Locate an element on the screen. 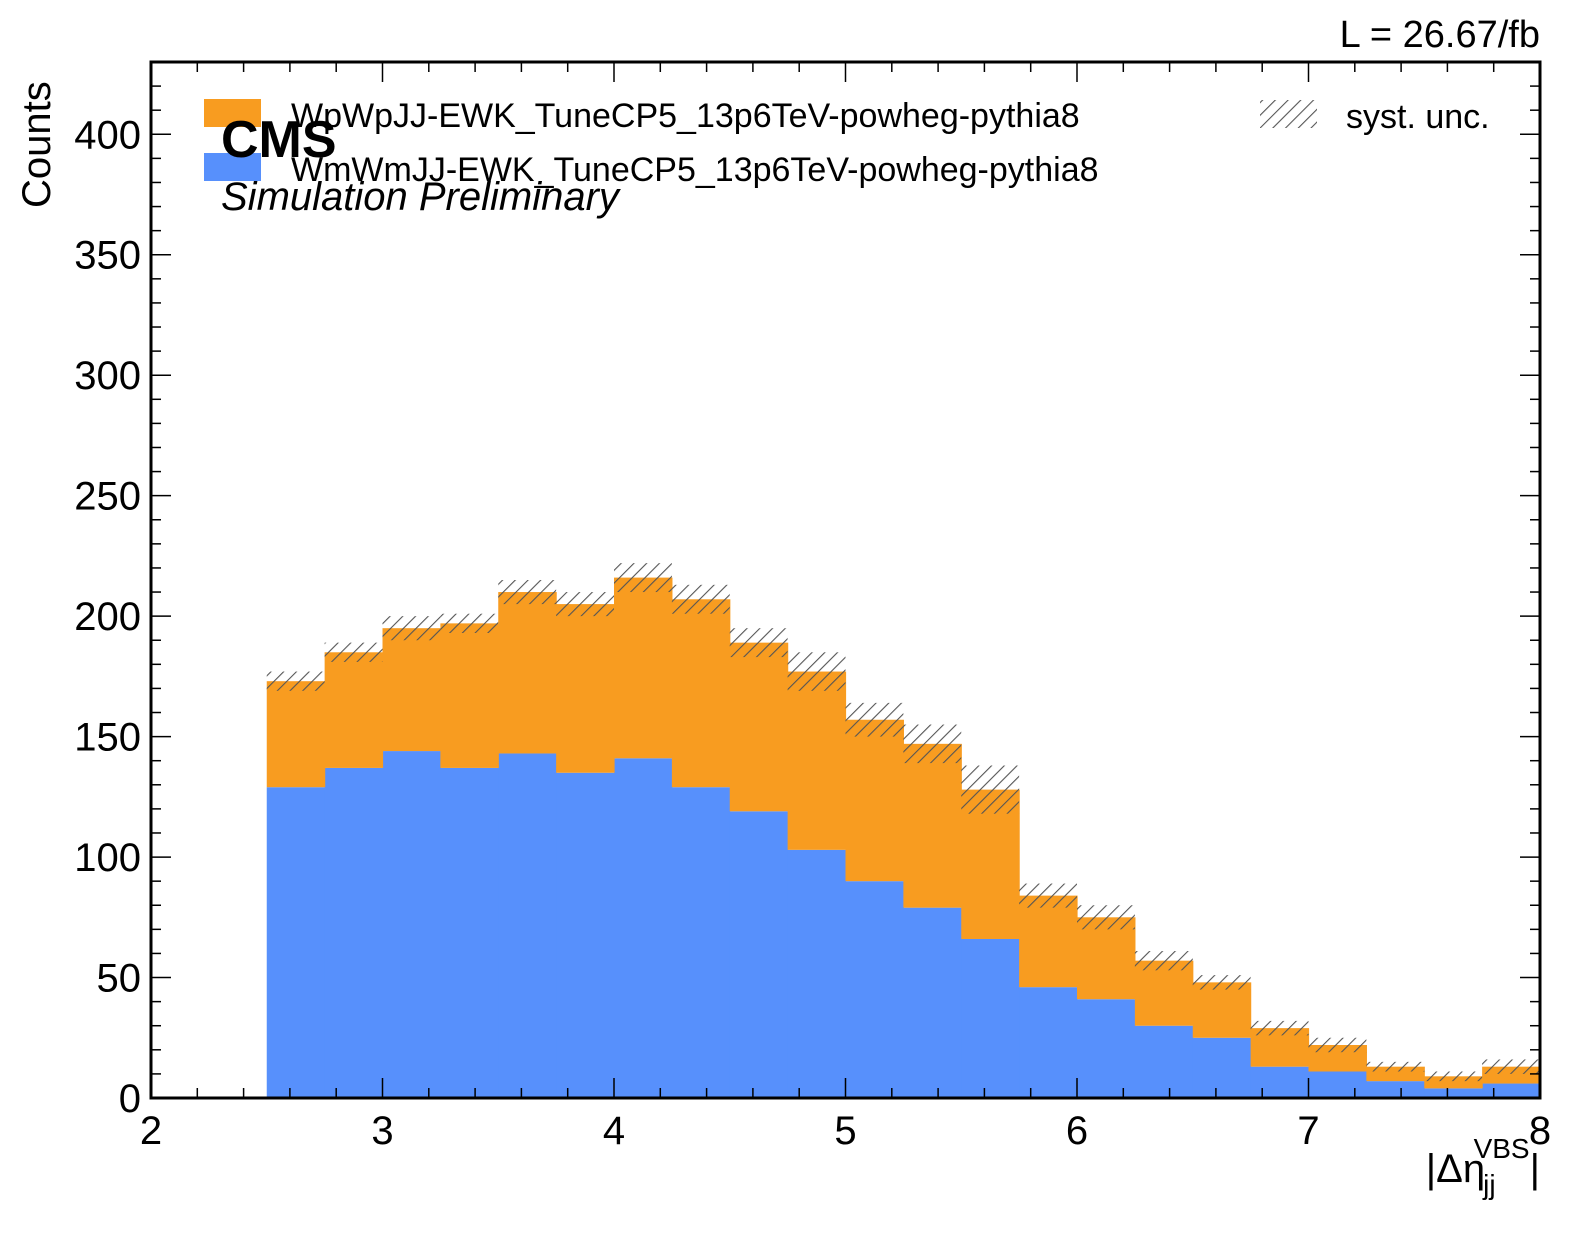 Image resolution: width=1573 pixels, height=1246 pixels. syst-unc-bin10 is located at coordinates (874, 719).